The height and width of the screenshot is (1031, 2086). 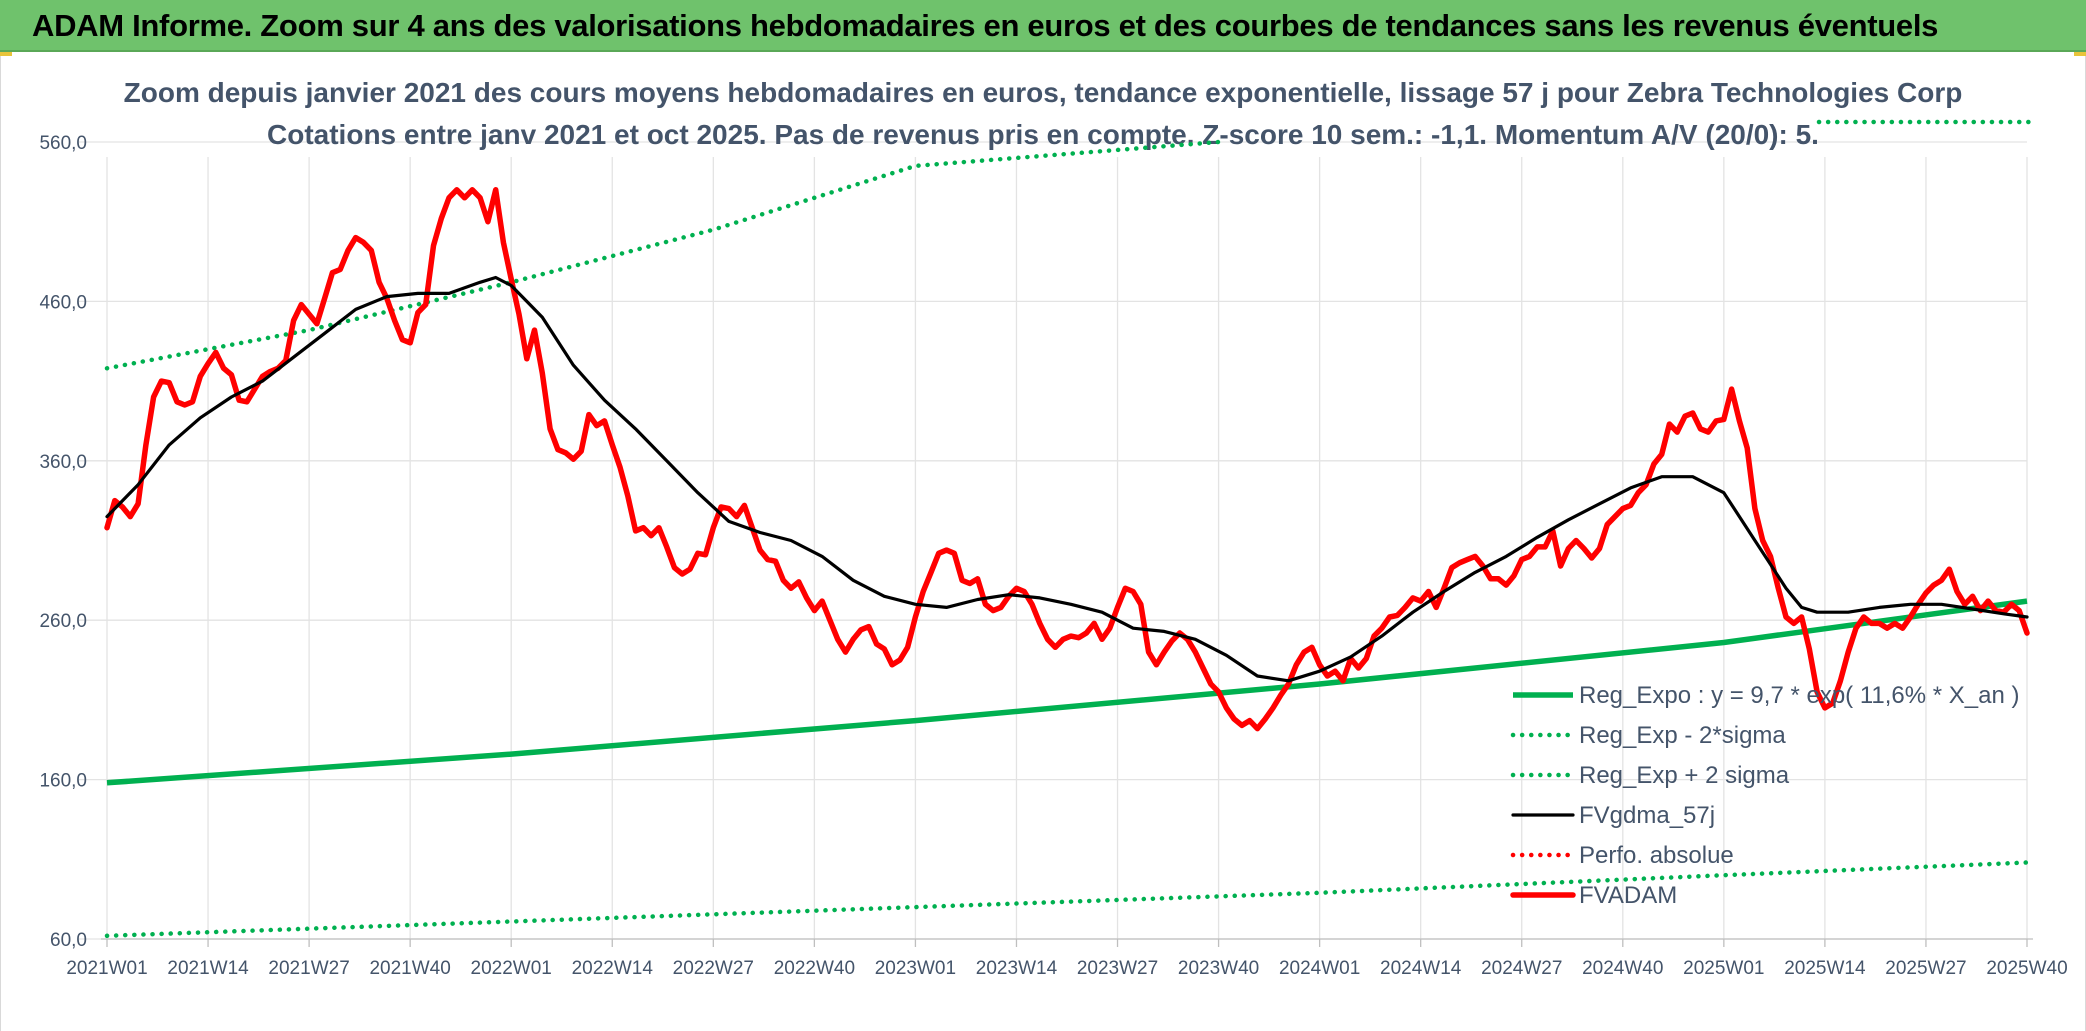 What do you see at coordinates (409, 968) in the screenshot?
I see `x-tick-label: 2021W40` at bounding box center [409, 968].